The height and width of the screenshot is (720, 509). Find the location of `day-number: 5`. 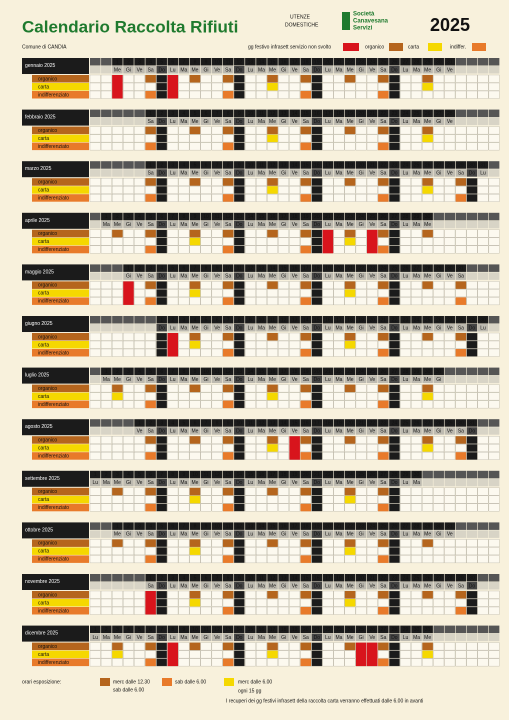

day-number: 5 is located at coordinates (150, 372).